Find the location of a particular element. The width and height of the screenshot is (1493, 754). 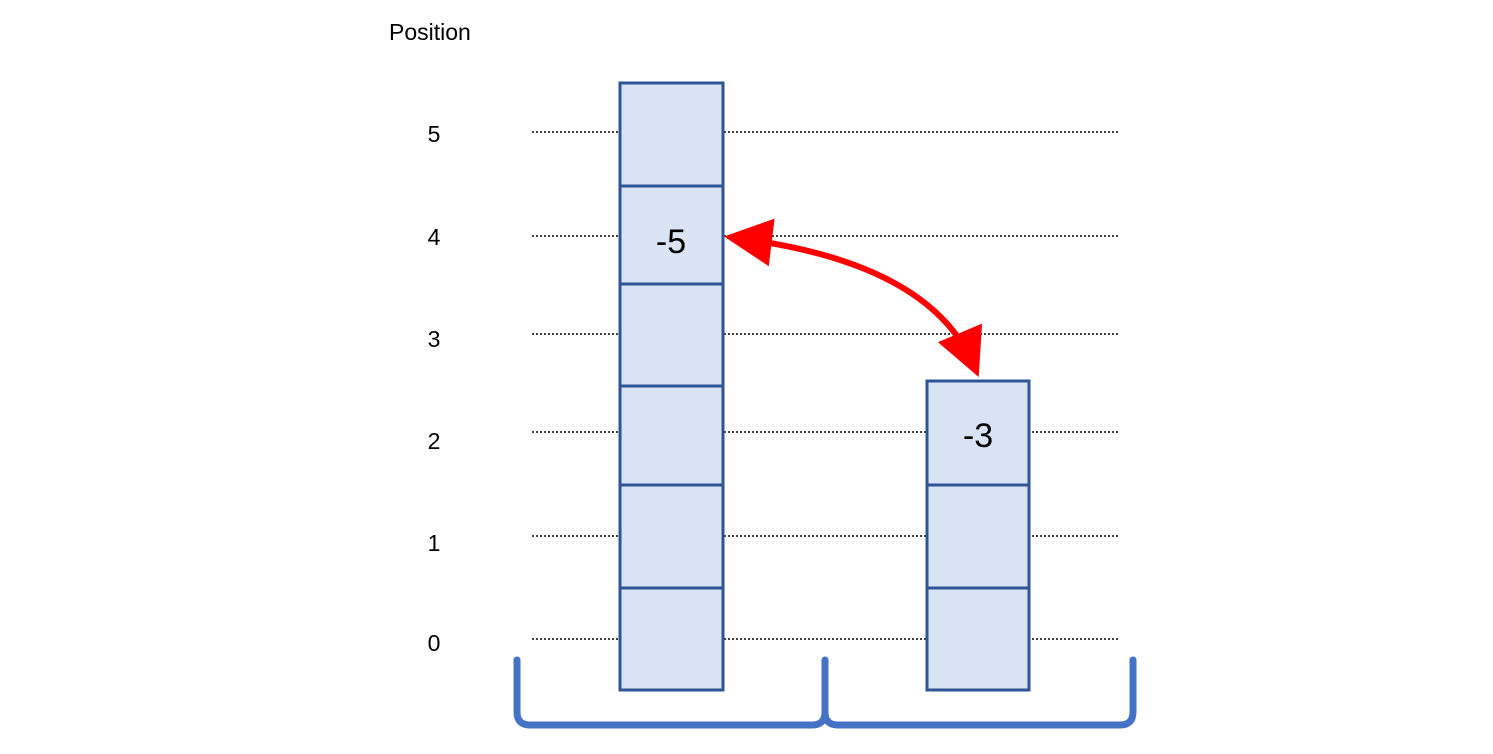

tick-label-2: 2 is located at coordinates (434, 441).